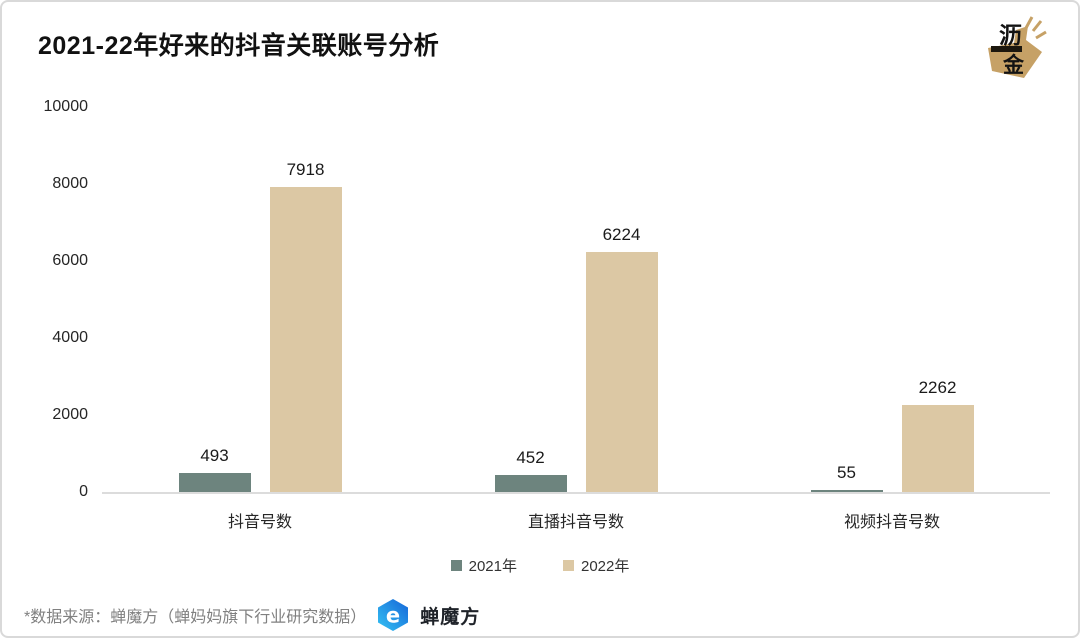 The height and width of the screenshot is (638, 1080). I want to click on y-tick-label: 0, so click(83, 491).